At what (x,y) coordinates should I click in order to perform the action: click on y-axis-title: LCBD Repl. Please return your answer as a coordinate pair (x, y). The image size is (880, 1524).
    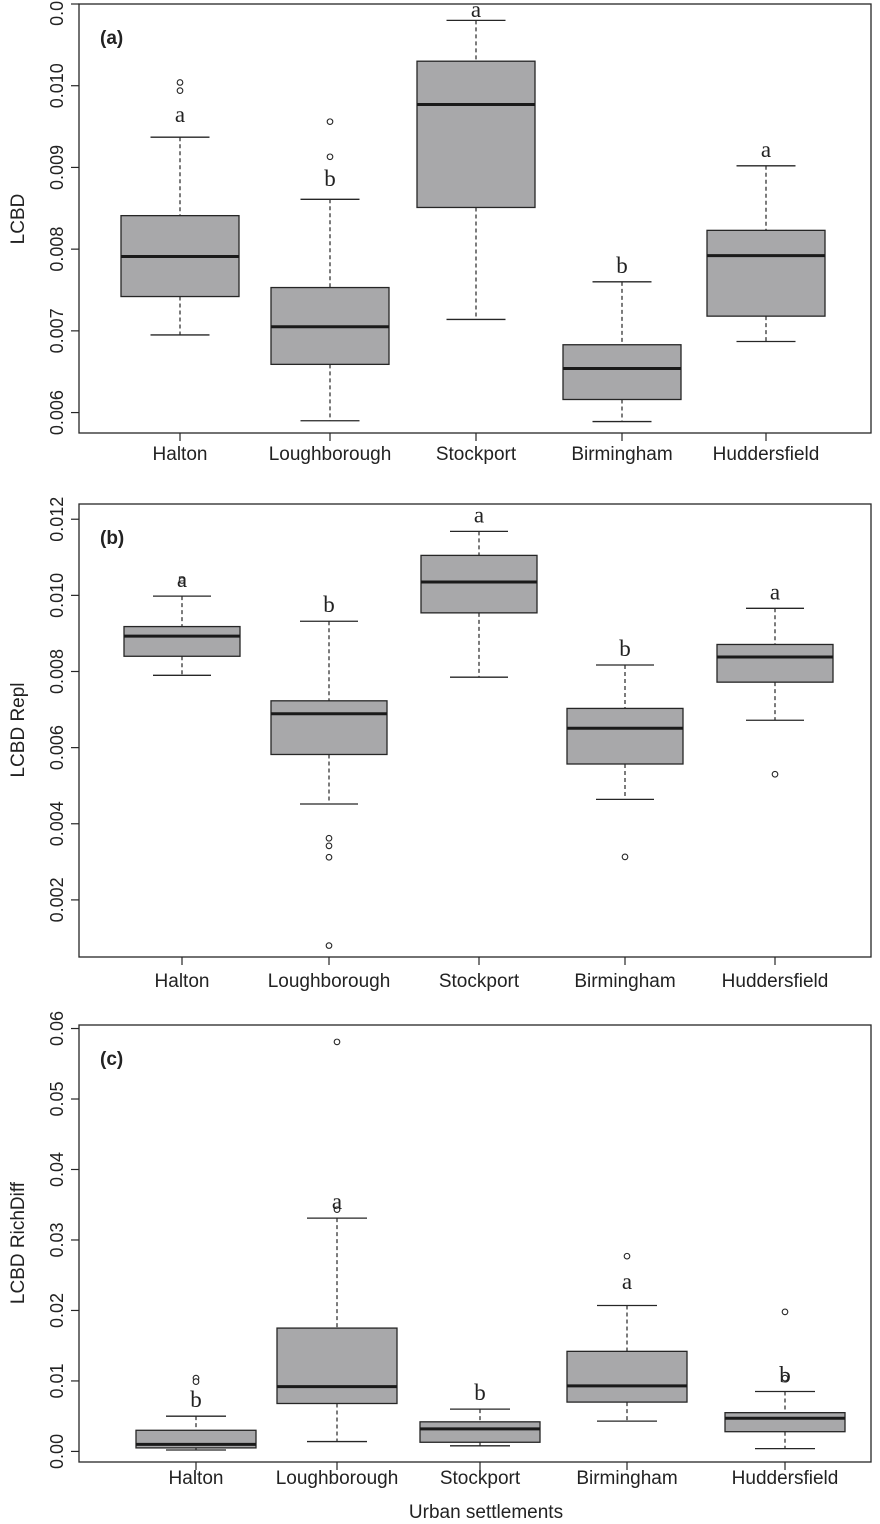
    Looking at the image, I should click on (18, 729).